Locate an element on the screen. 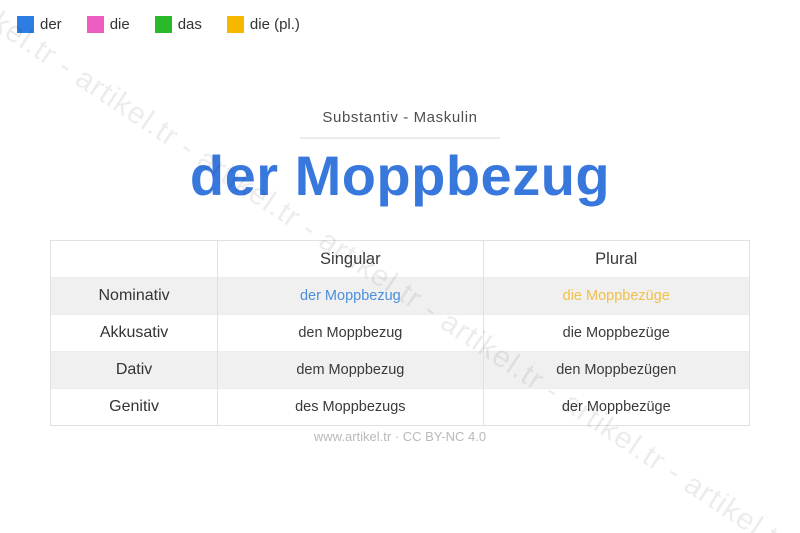  legend-label-das: das is located at coordinates (189, 24).